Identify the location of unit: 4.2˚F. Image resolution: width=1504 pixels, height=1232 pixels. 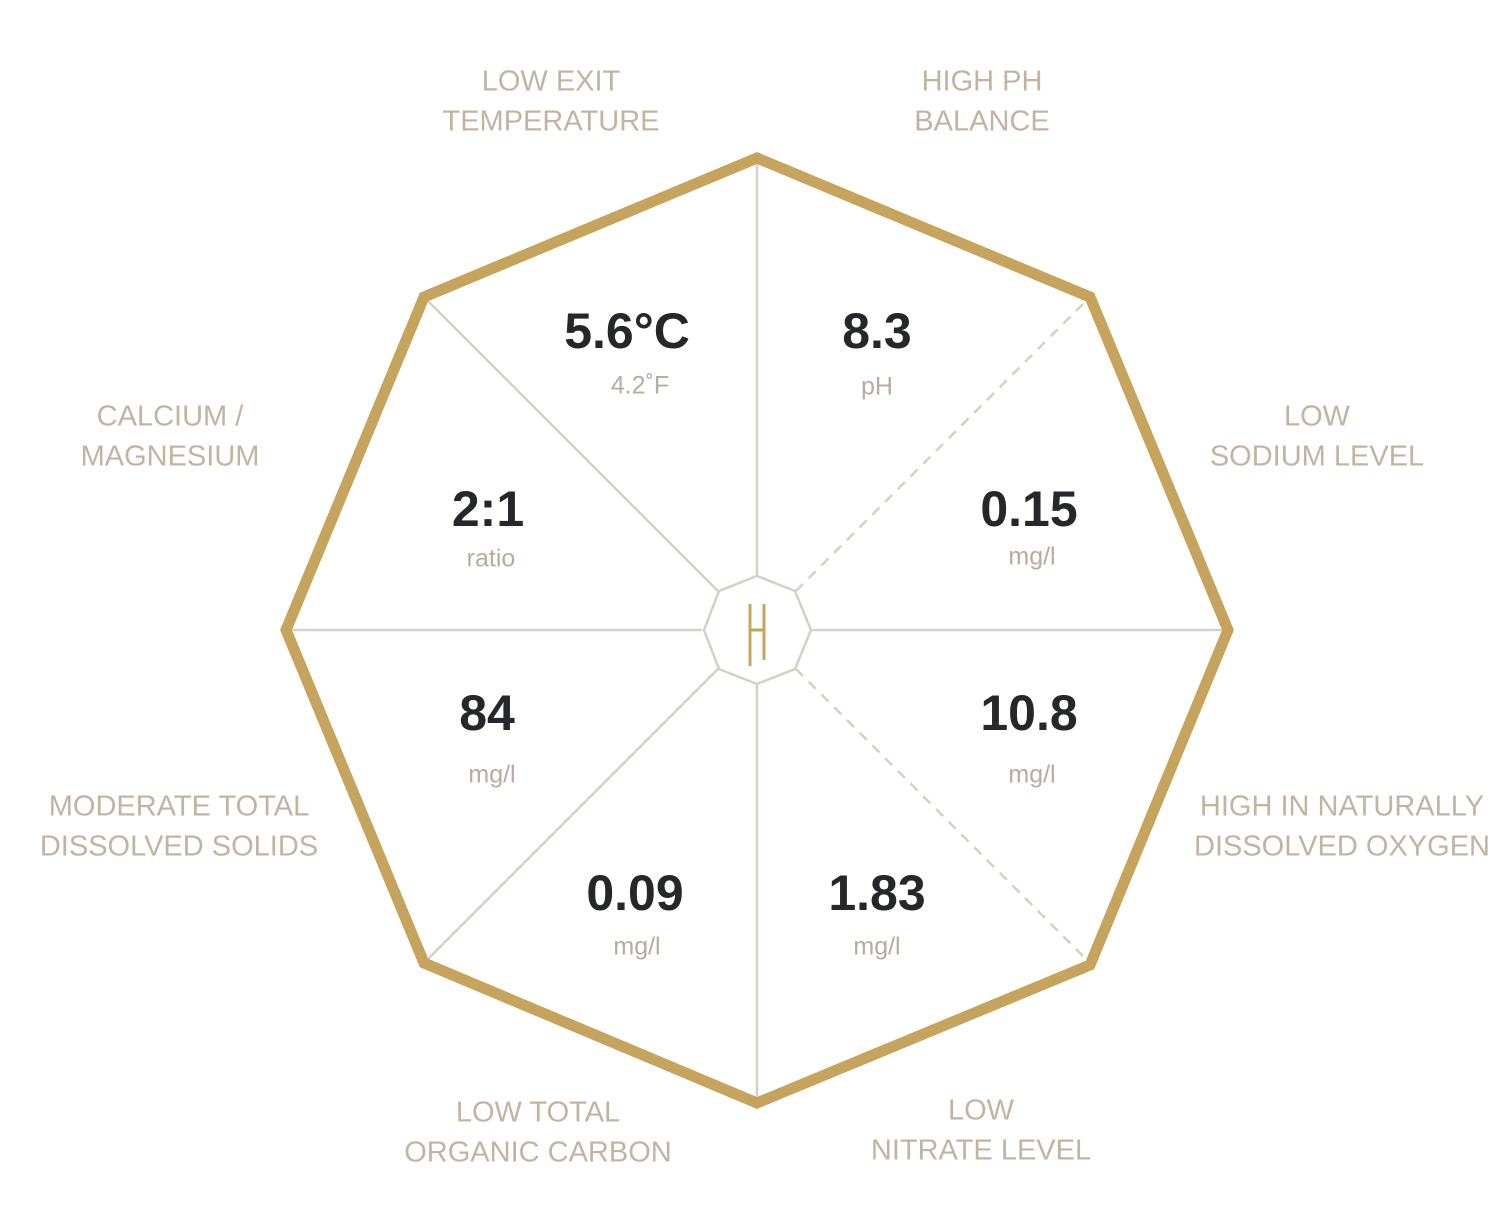
(640, 386).